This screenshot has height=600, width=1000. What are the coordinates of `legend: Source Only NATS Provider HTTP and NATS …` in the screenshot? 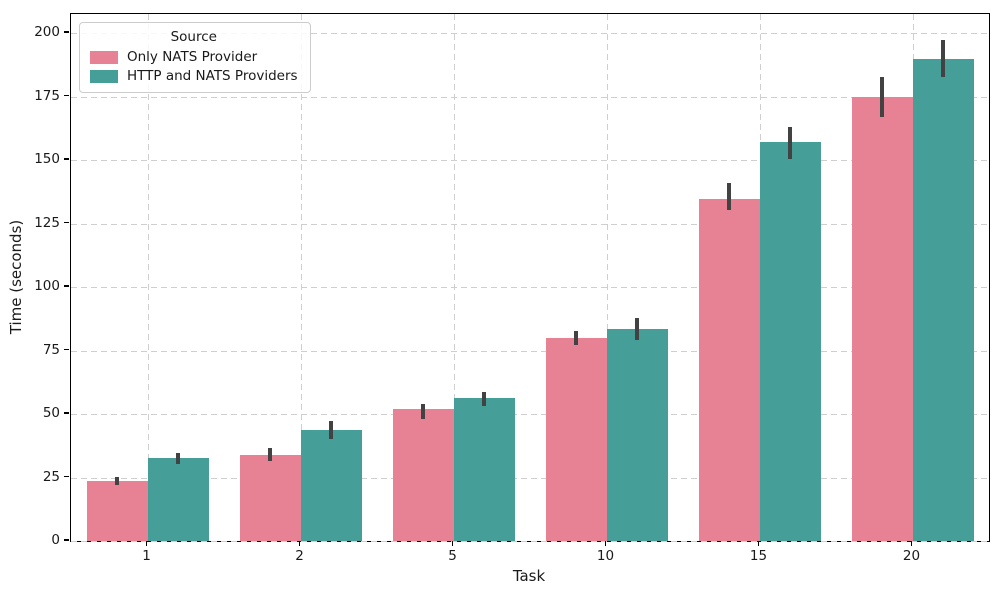 It's located at (195, 57).